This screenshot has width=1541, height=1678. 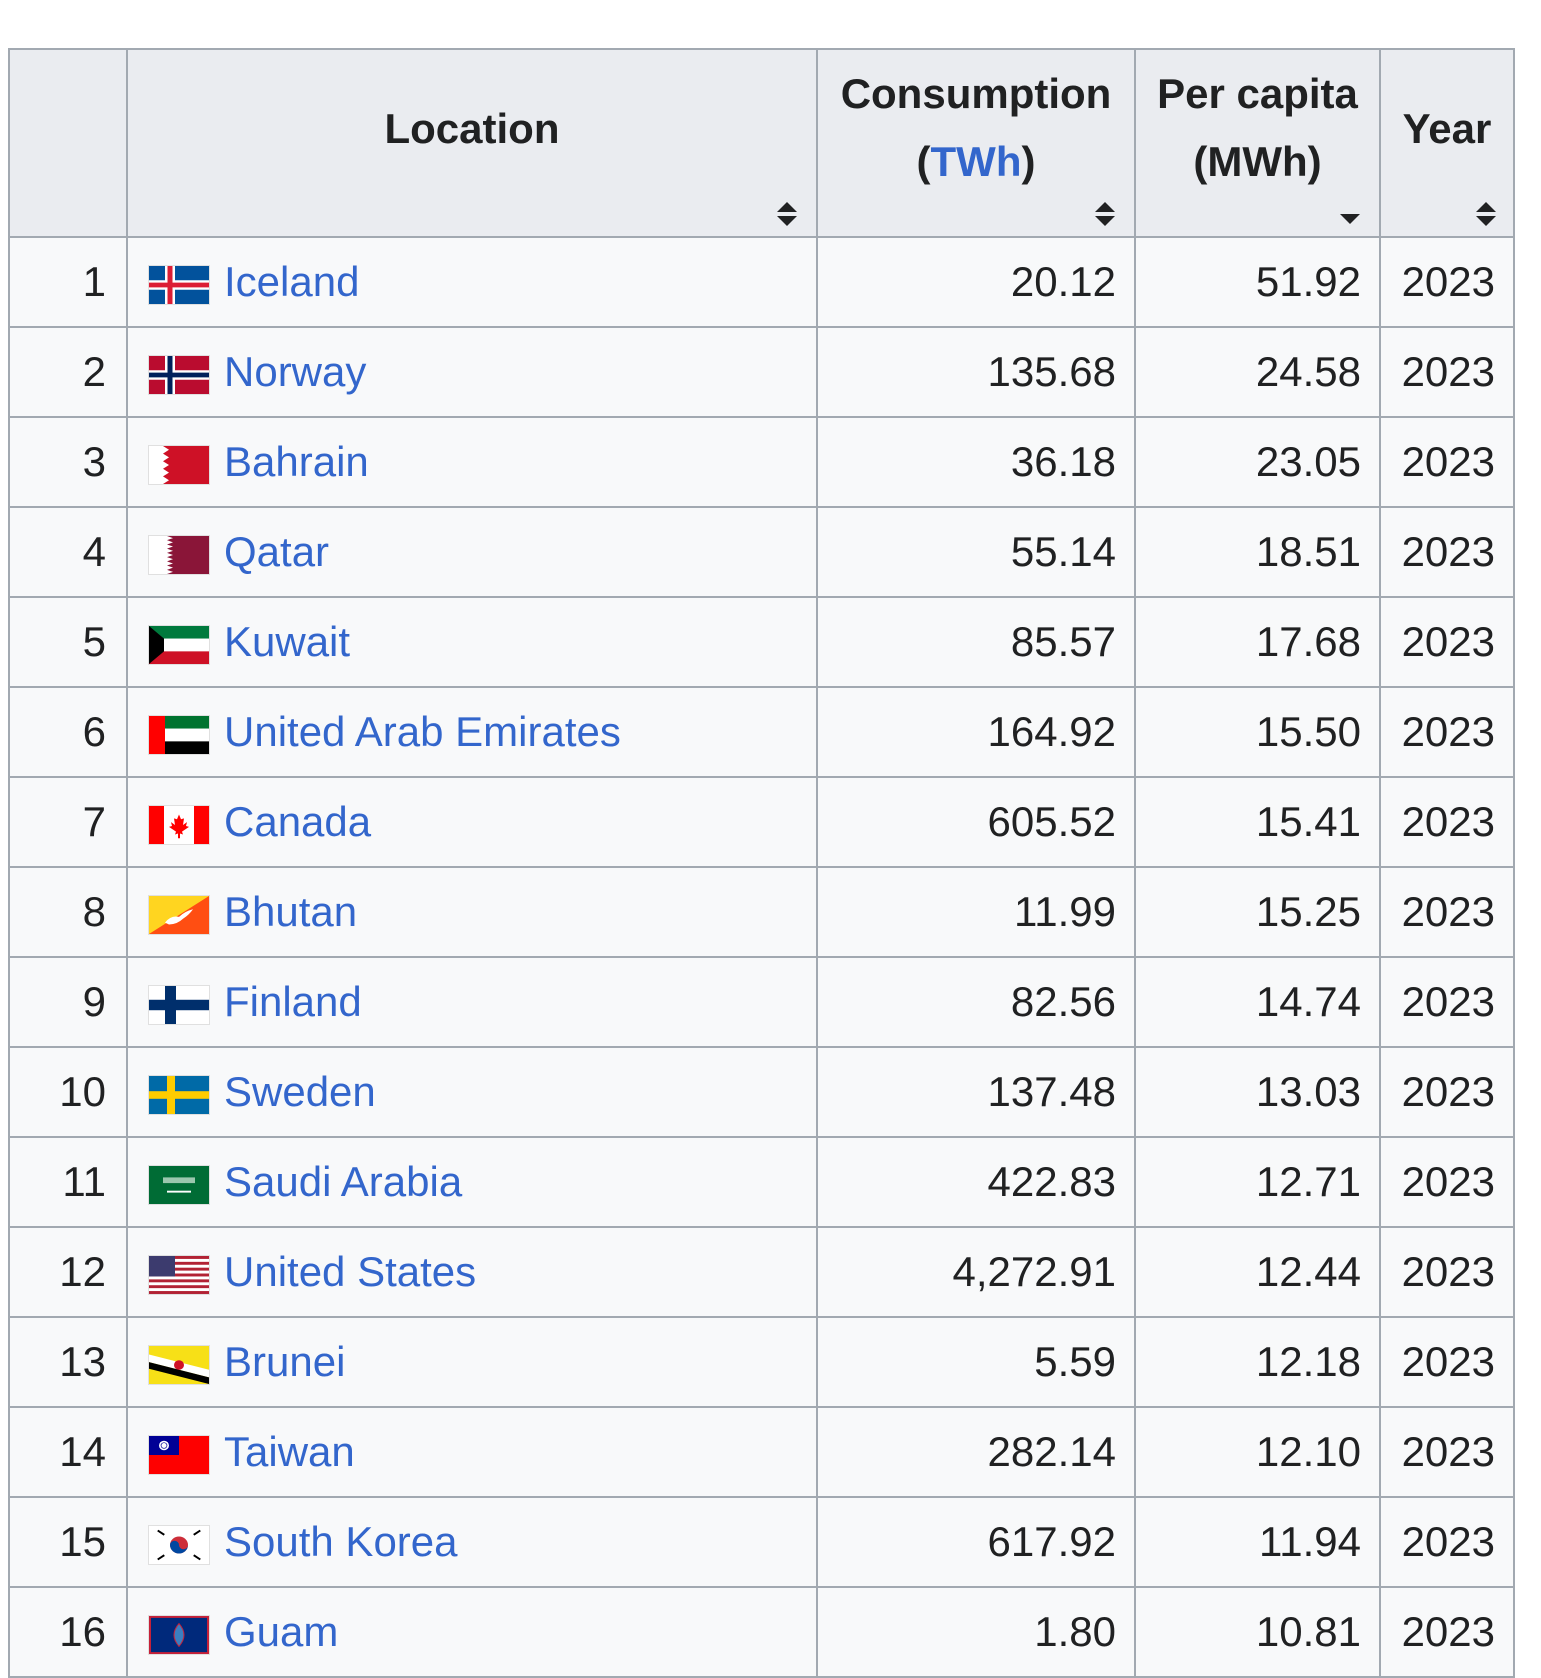 What do you see at coordinates (289, 1451) in the screenshot?
I see `location-link: Taiwan` at bounding box center [289, 1451].